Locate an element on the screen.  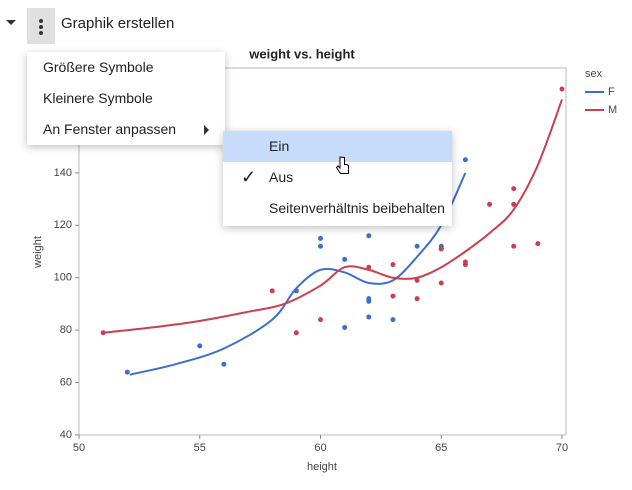
check-mark: ✓ is located at coordinates (249, 177).